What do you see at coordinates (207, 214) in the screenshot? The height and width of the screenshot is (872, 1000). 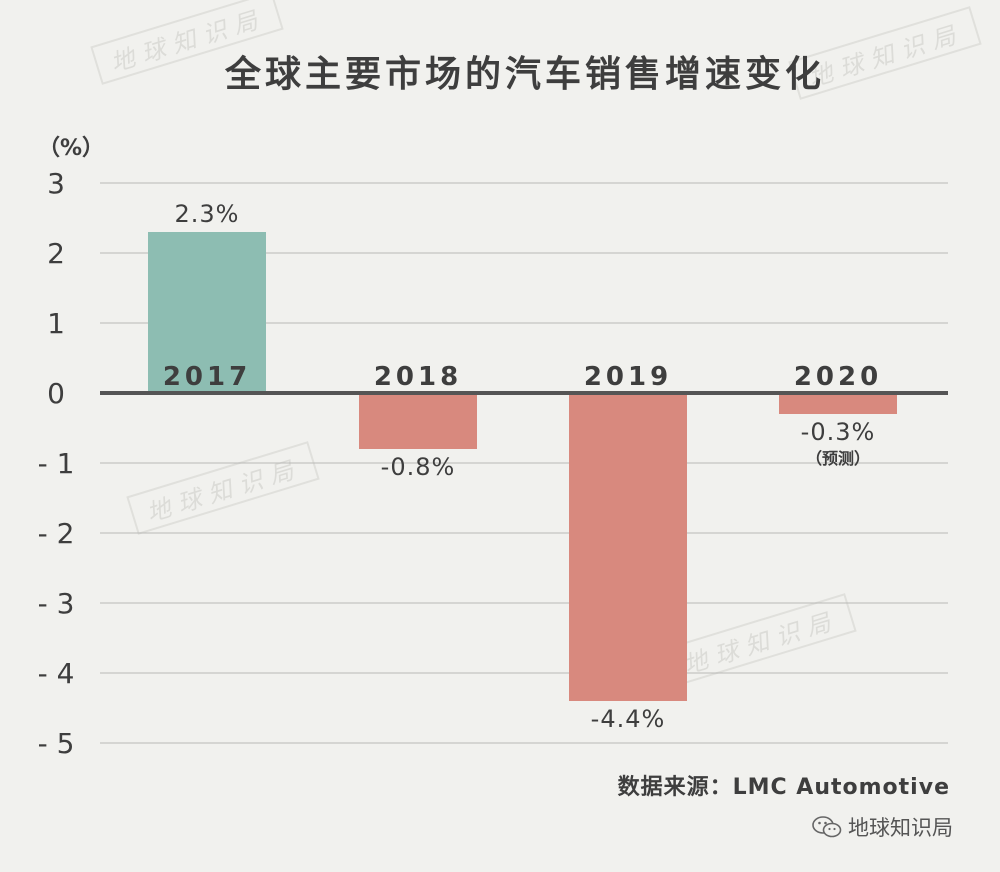 I see `data-label: 2.3%` at bounding box center [207, 214].